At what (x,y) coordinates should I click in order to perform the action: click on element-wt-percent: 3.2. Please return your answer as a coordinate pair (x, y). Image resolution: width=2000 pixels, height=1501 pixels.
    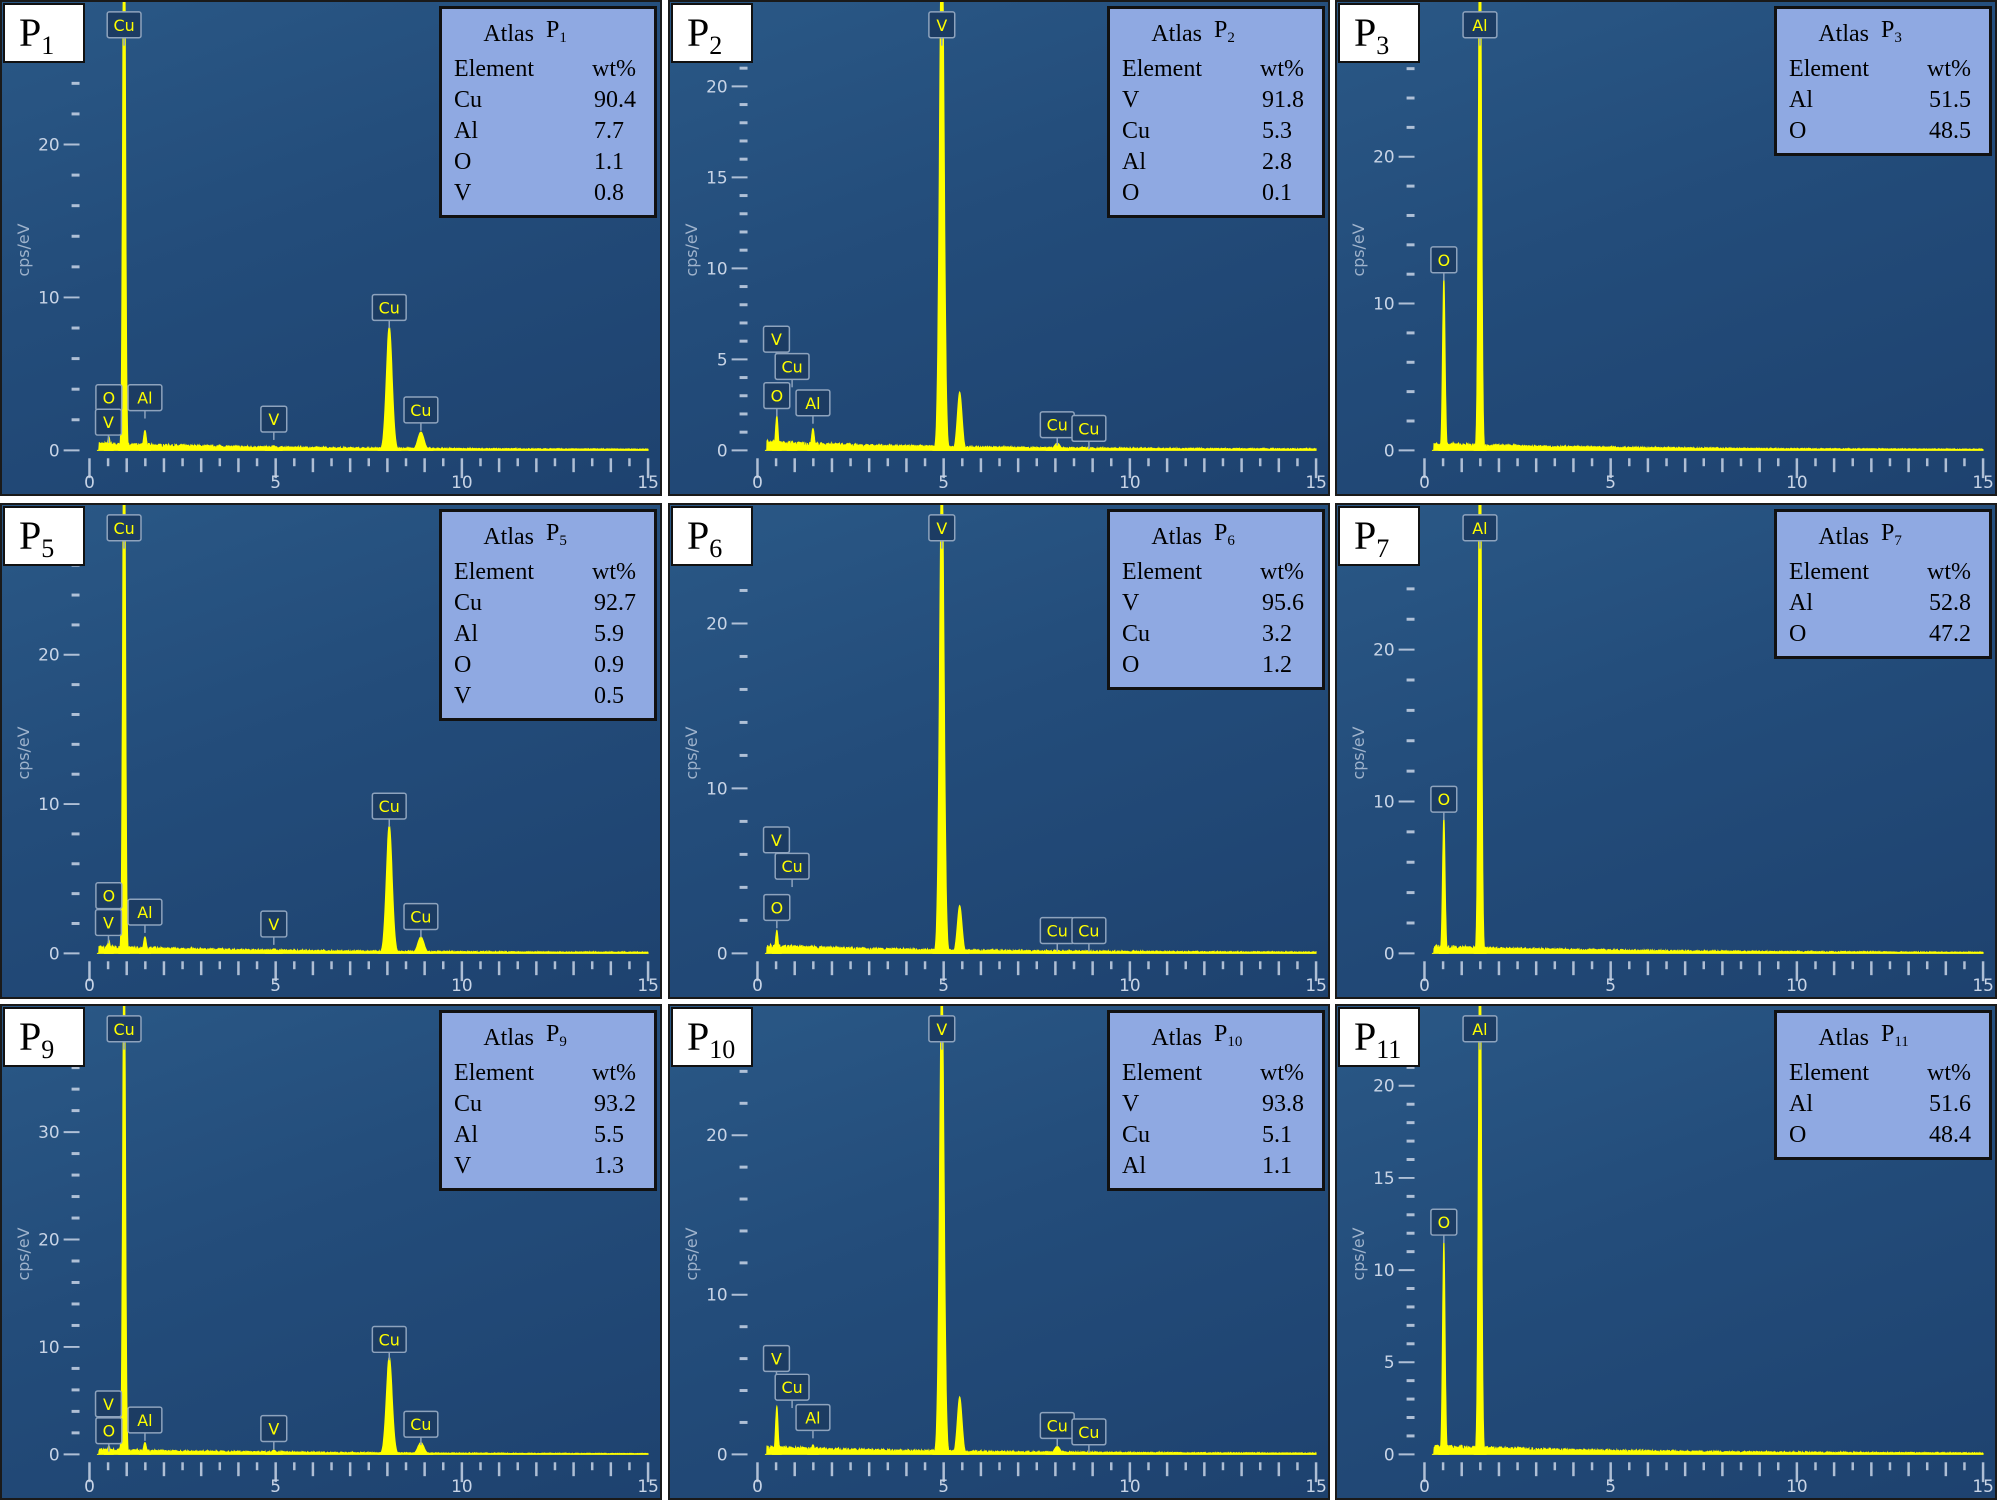
    Looking at the image, I should click on (1277, 634).